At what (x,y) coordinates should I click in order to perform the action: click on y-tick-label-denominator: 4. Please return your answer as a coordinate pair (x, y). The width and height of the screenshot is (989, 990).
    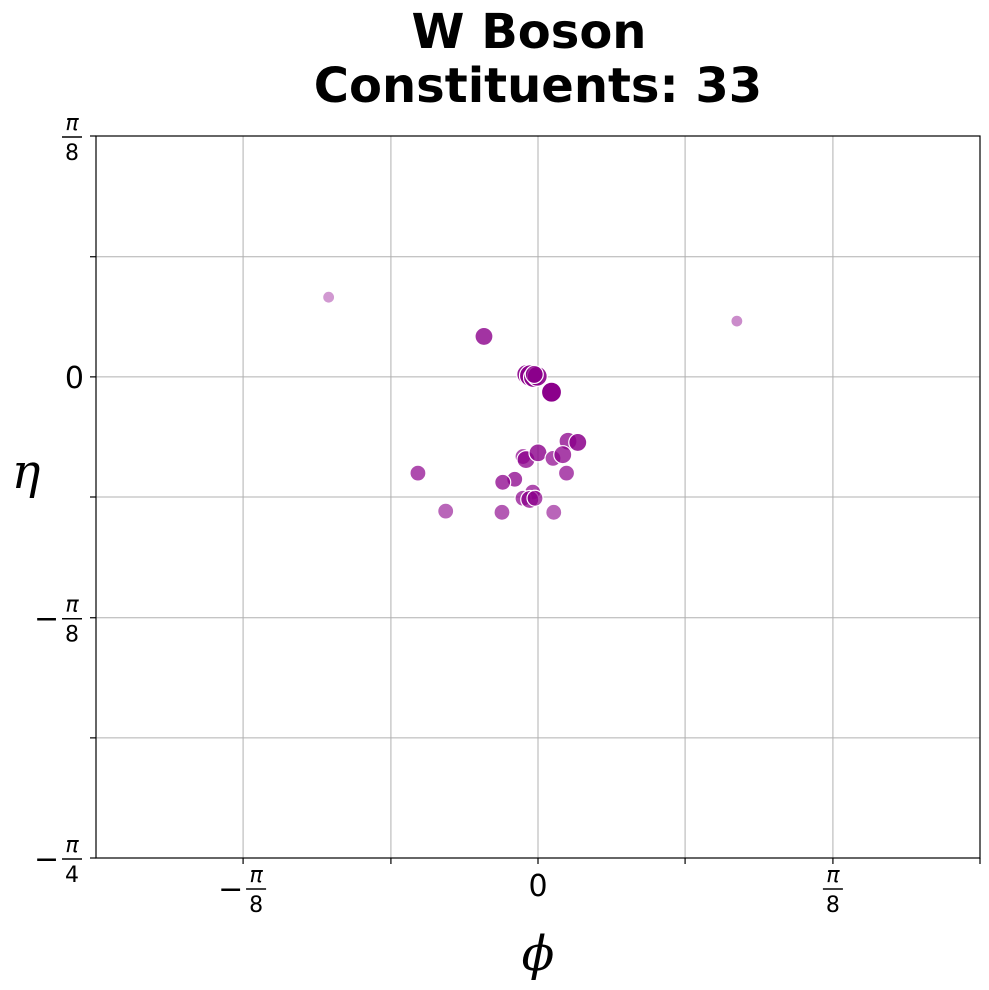
    Looking at the image, I should click on (72, 875).